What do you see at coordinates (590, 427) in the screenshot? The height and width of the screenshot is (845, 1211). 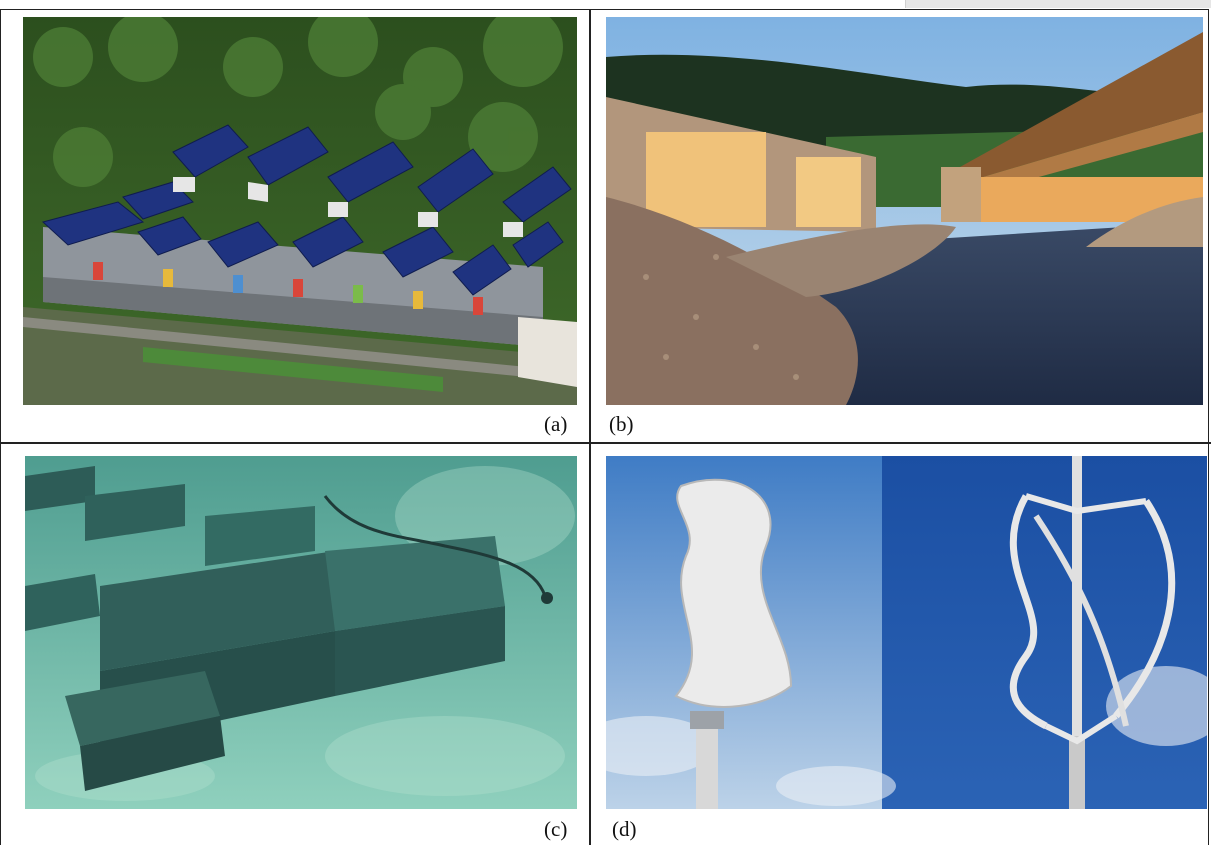 I see `grid-vertical-divider` at bounding box center [590, 427].